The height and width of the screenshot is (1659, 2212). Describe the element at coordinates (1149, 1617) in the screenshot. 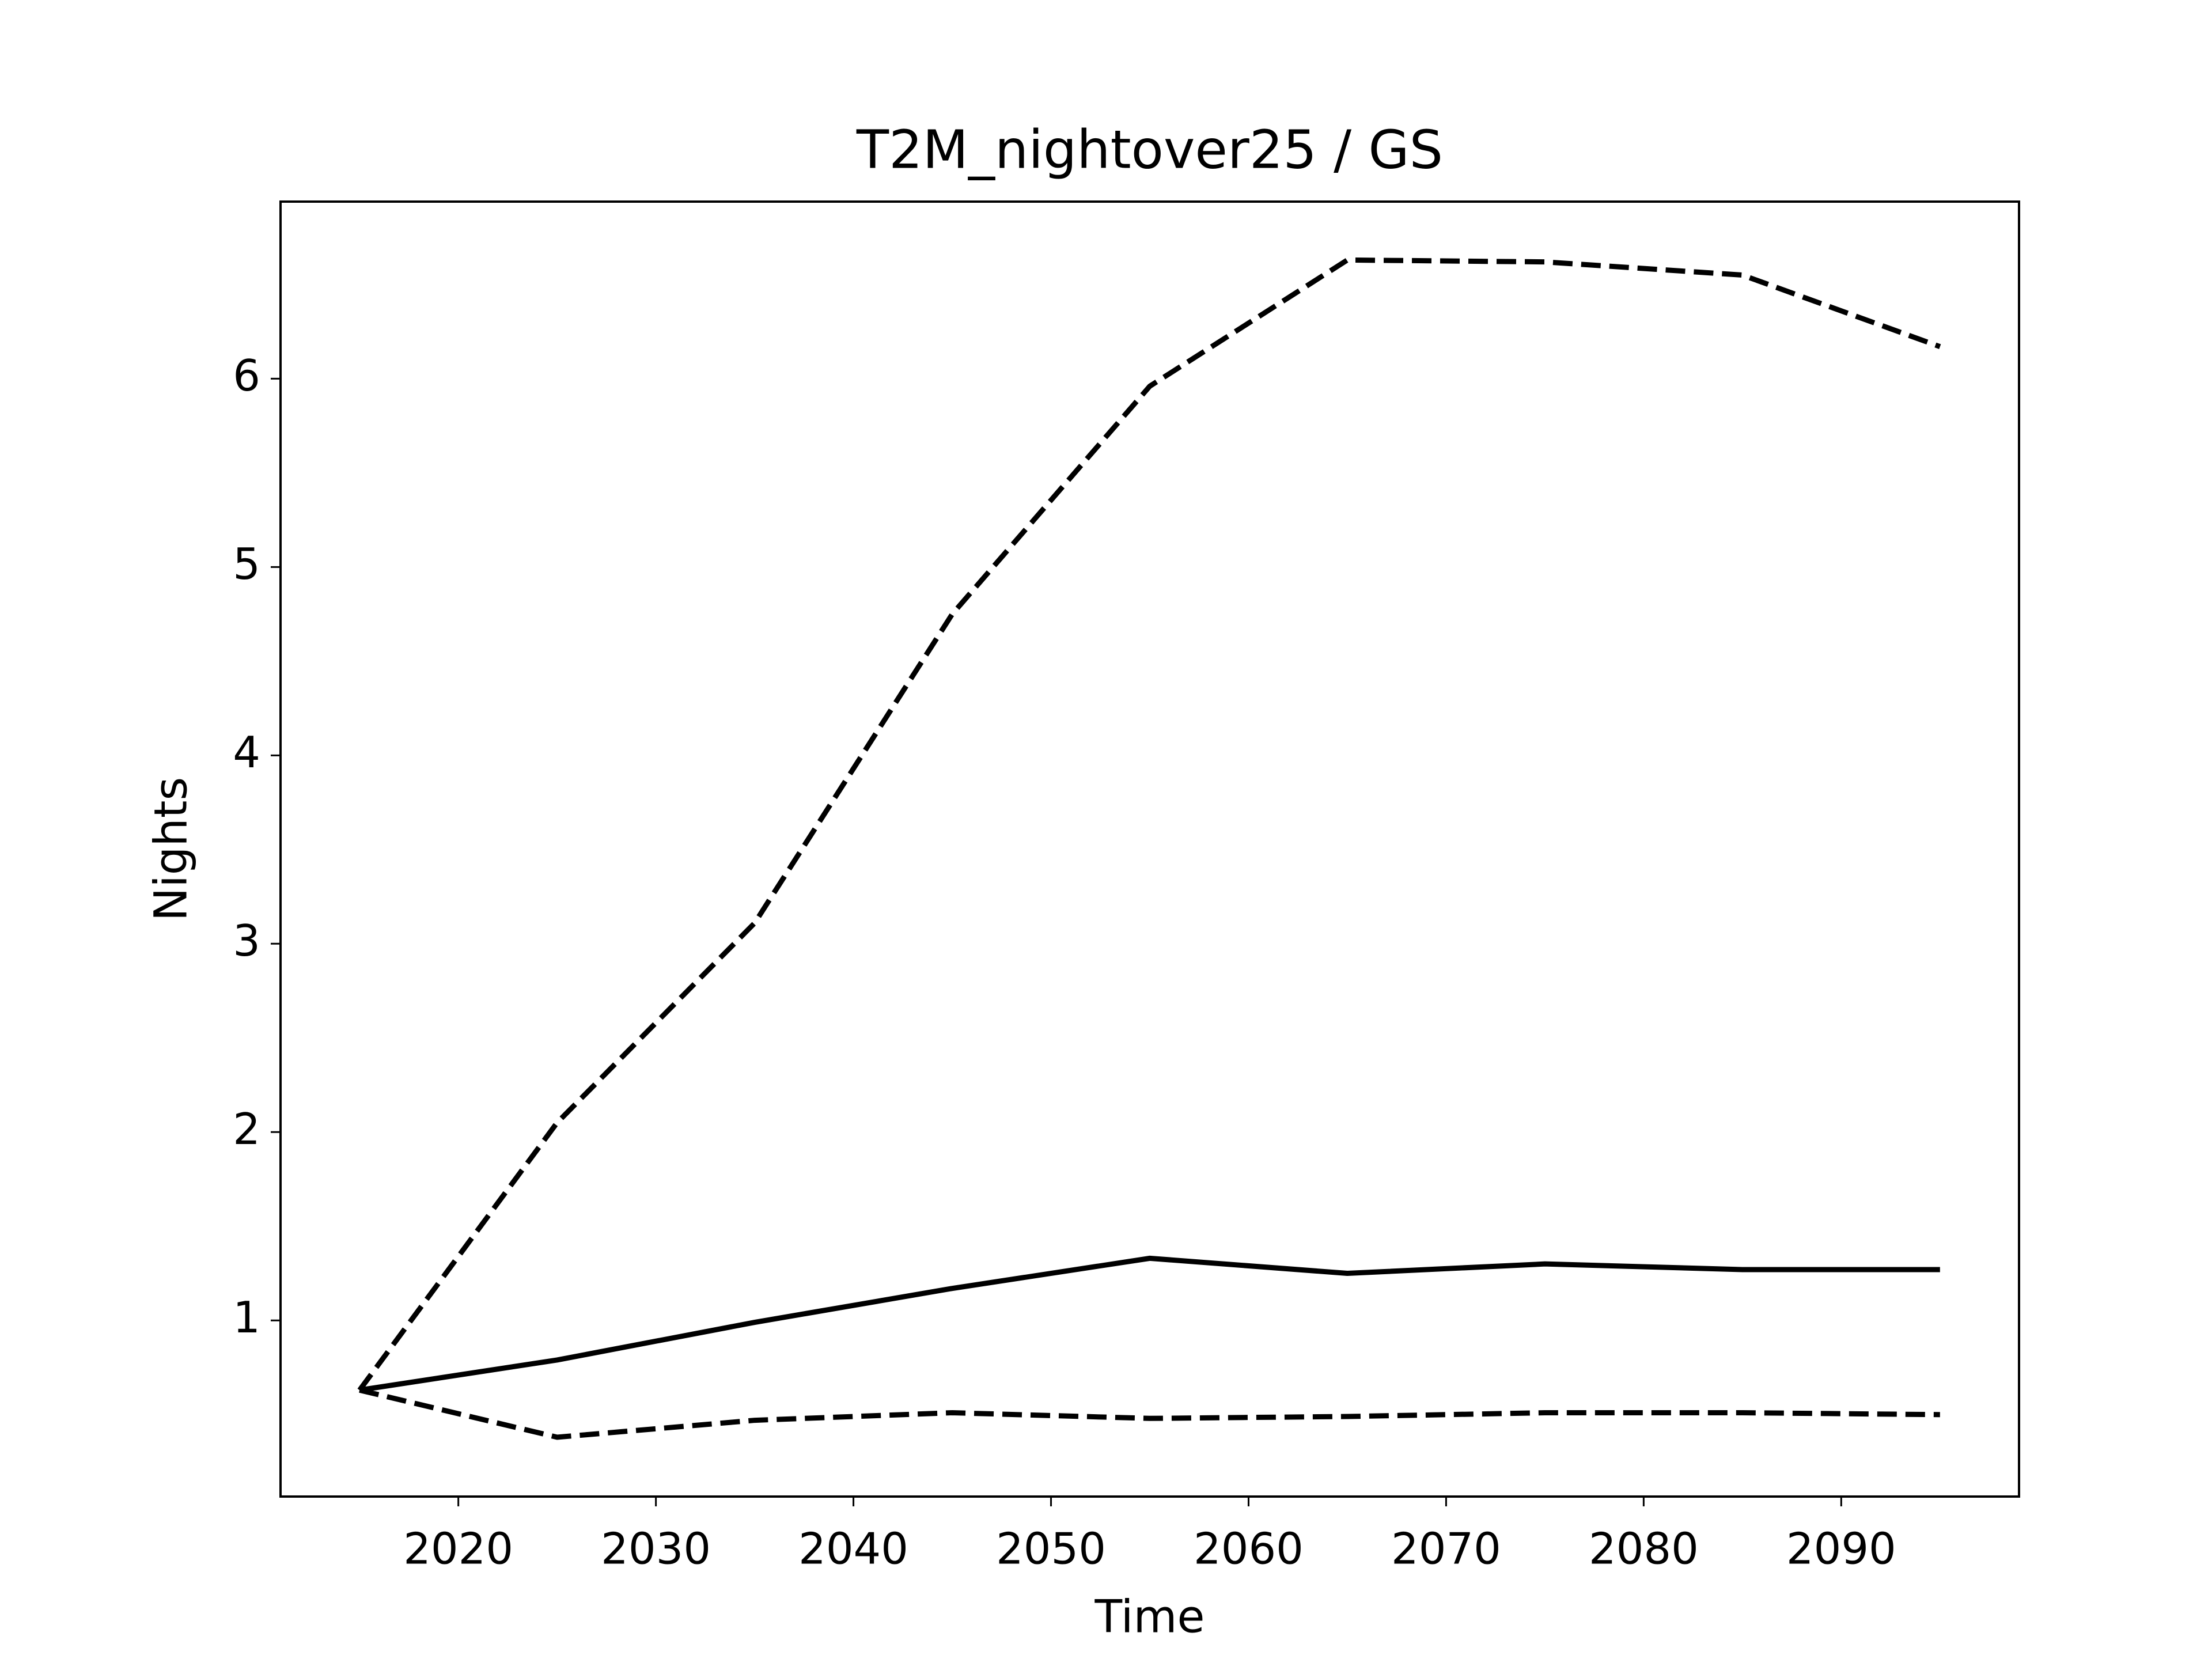

I see `x-axis-label: Time` at that location.